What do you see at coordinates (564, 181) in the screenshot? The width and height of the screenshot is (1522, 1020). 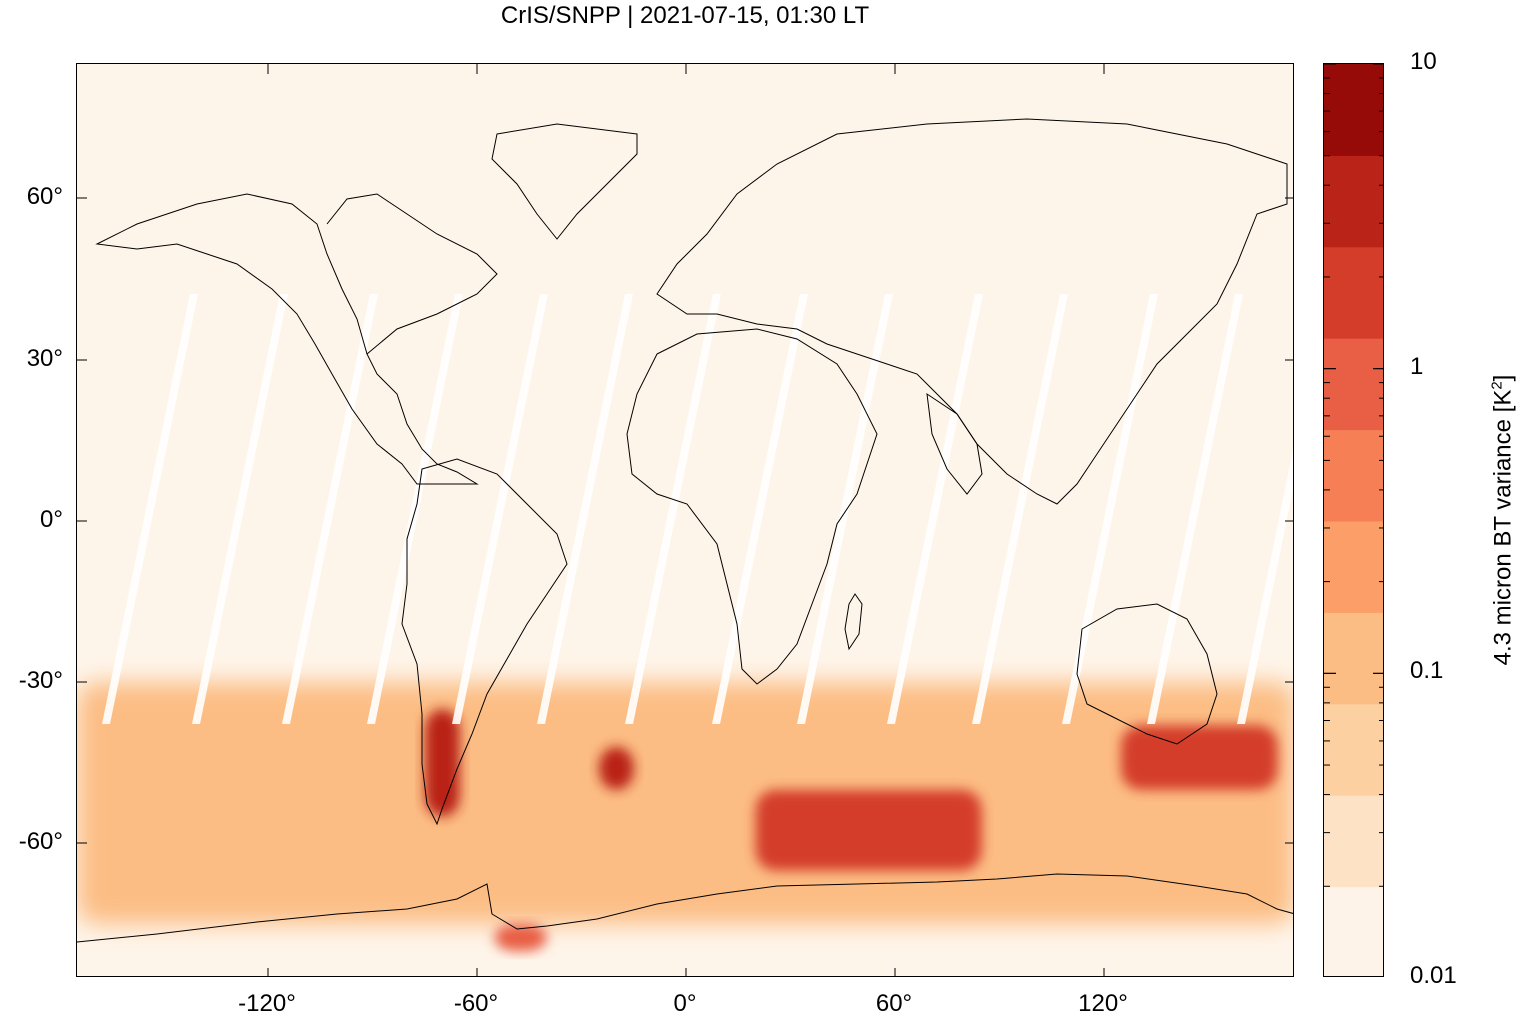 I see `coastline-greenland` at bounding box center [564, 181].